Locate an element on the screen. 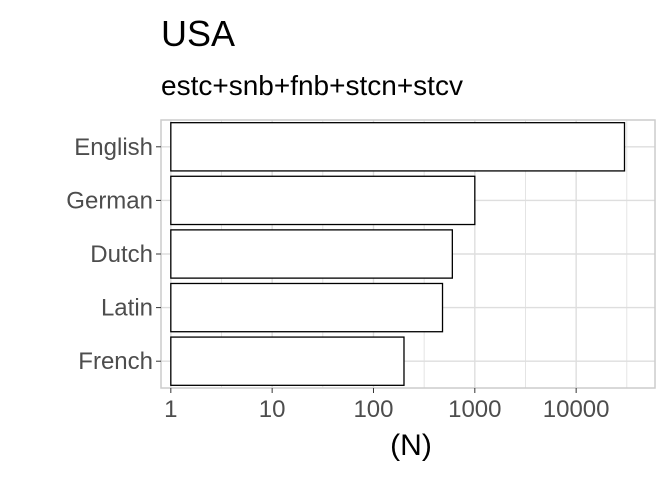 Image resolution: width=672 pixels, height=480 pixels. bar-dutch is located at coordinates (311, 254).